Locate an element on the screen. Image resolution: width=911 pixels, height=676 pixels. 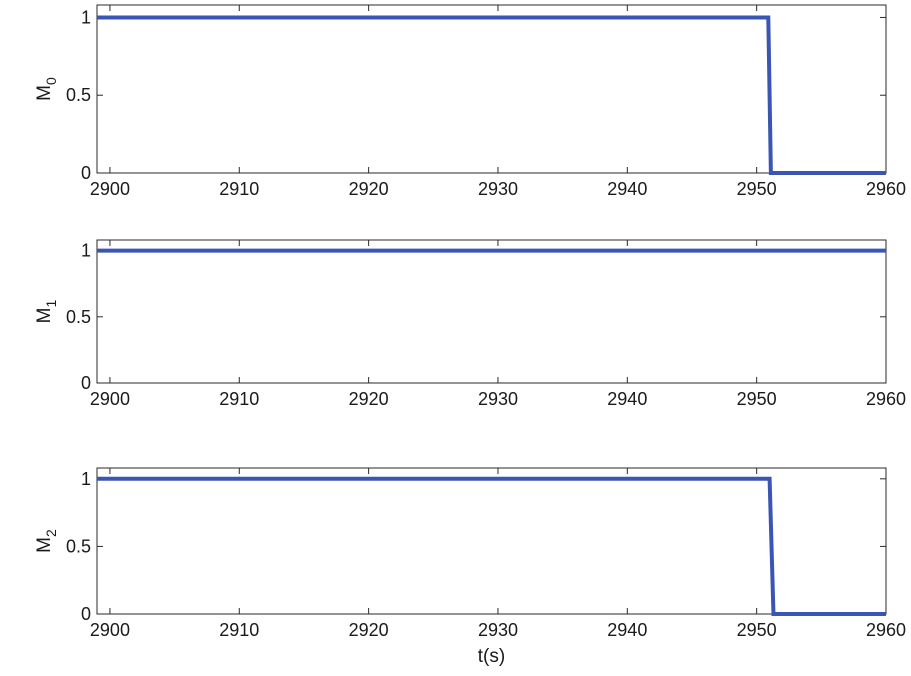
y-axis-label: M2 is located at coordinates (46, 541).